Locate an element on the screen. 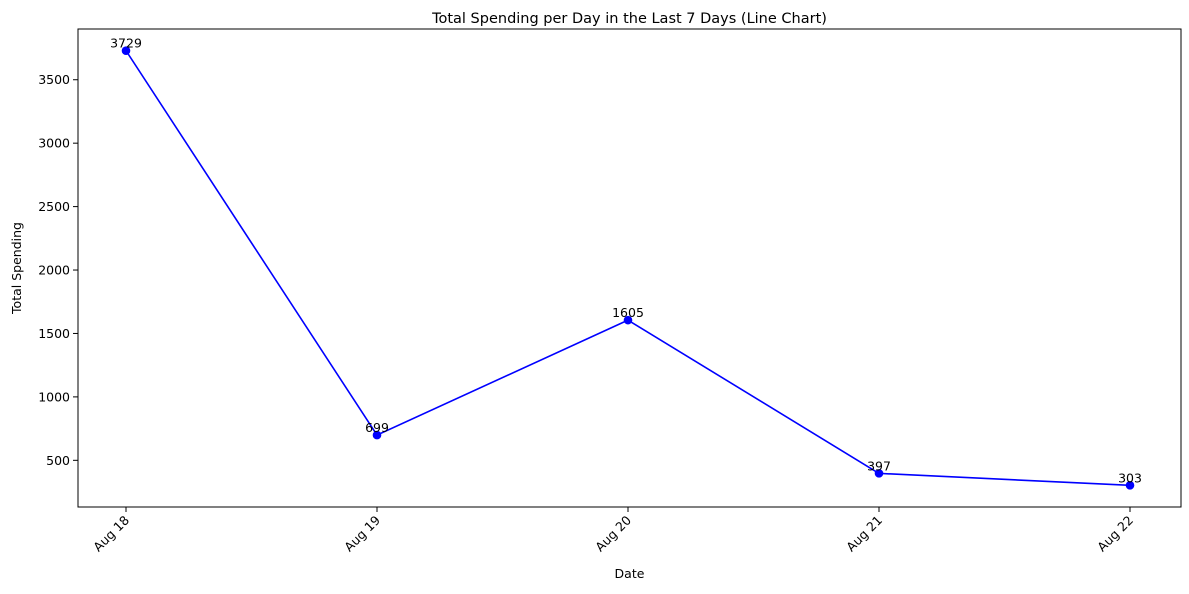  x-tick-label: Aug 22 is located at coordinates (1115, 534).